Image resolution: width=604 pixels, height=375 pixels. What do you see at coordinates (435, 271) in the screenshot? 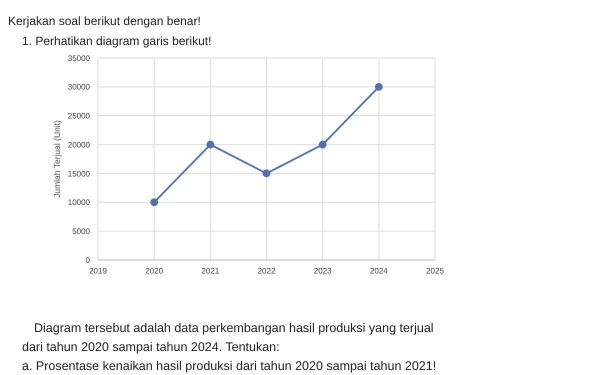
I see `x-tick-label: 2025` at bounding box center [435, 271].